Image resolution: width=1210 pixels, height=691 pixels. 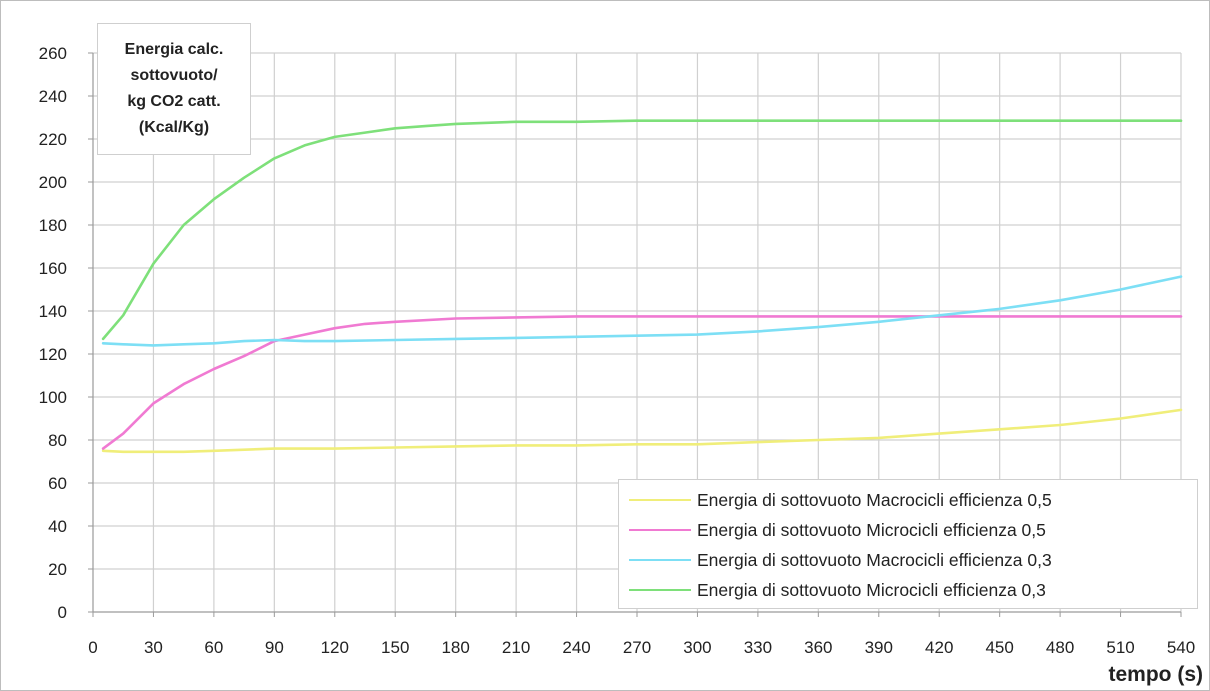 What do you see at coordinates (274, 647) in the screenshot?
I see `x-tick-label: 90` at bounding box center [274, 647].